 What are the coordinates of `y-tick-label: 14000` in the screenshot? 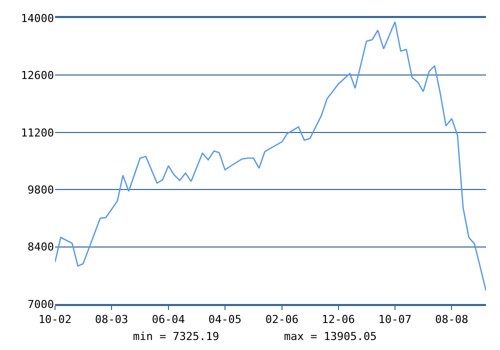 It's located at (37, 18).